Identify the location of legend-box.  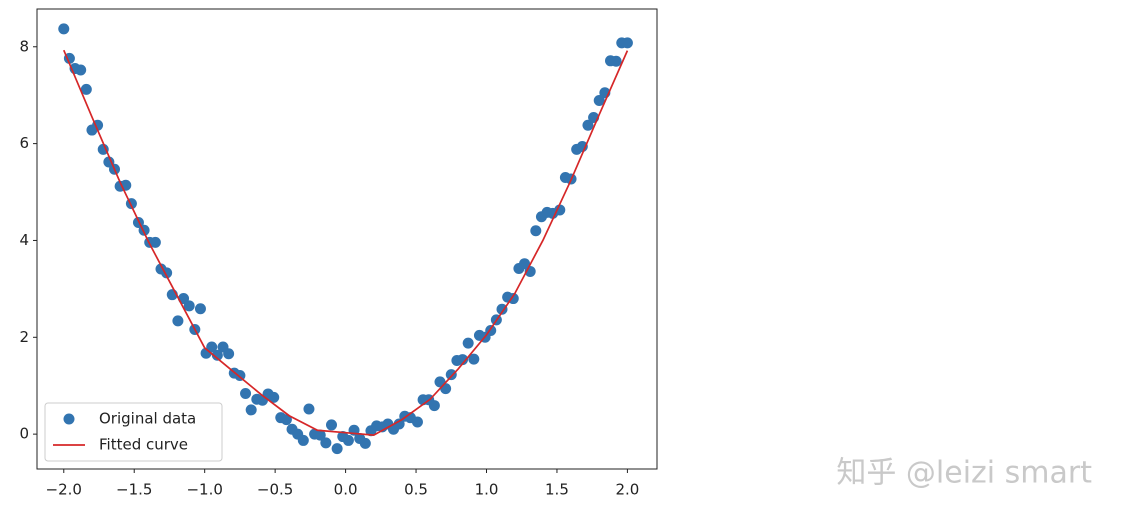
(133, 432).